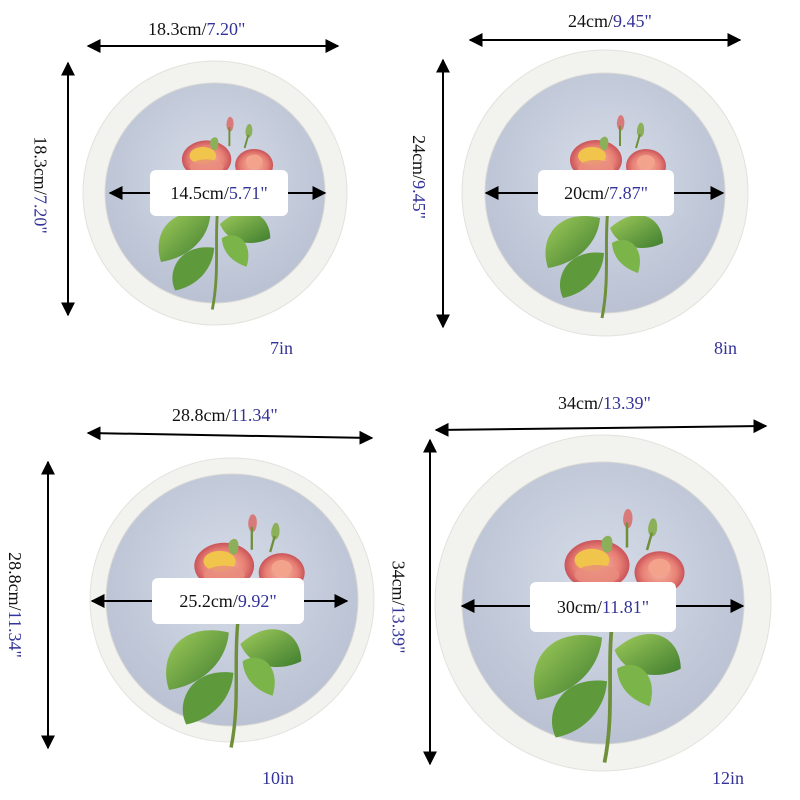 The image size is (800, 800). Describe the element at coordinates (418, 177) in the screenshot. I see `frame-2-height-label: 24cm/9.45"` at that location.